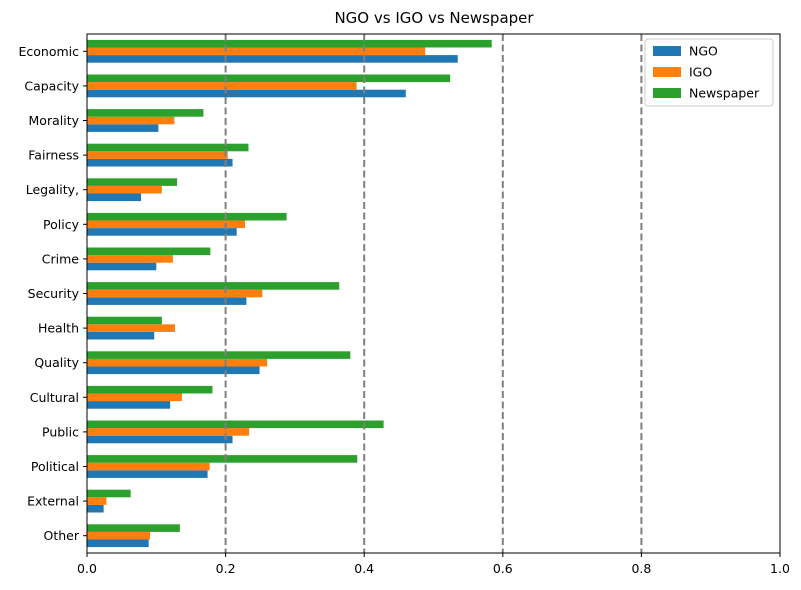 This screenshot has width=801, height=590. What do you see at coordinates (434, 18) in the screenshot?
I see `chart-title: NGO vs IGO vs Newspaper` at bounding box center [434, 18].